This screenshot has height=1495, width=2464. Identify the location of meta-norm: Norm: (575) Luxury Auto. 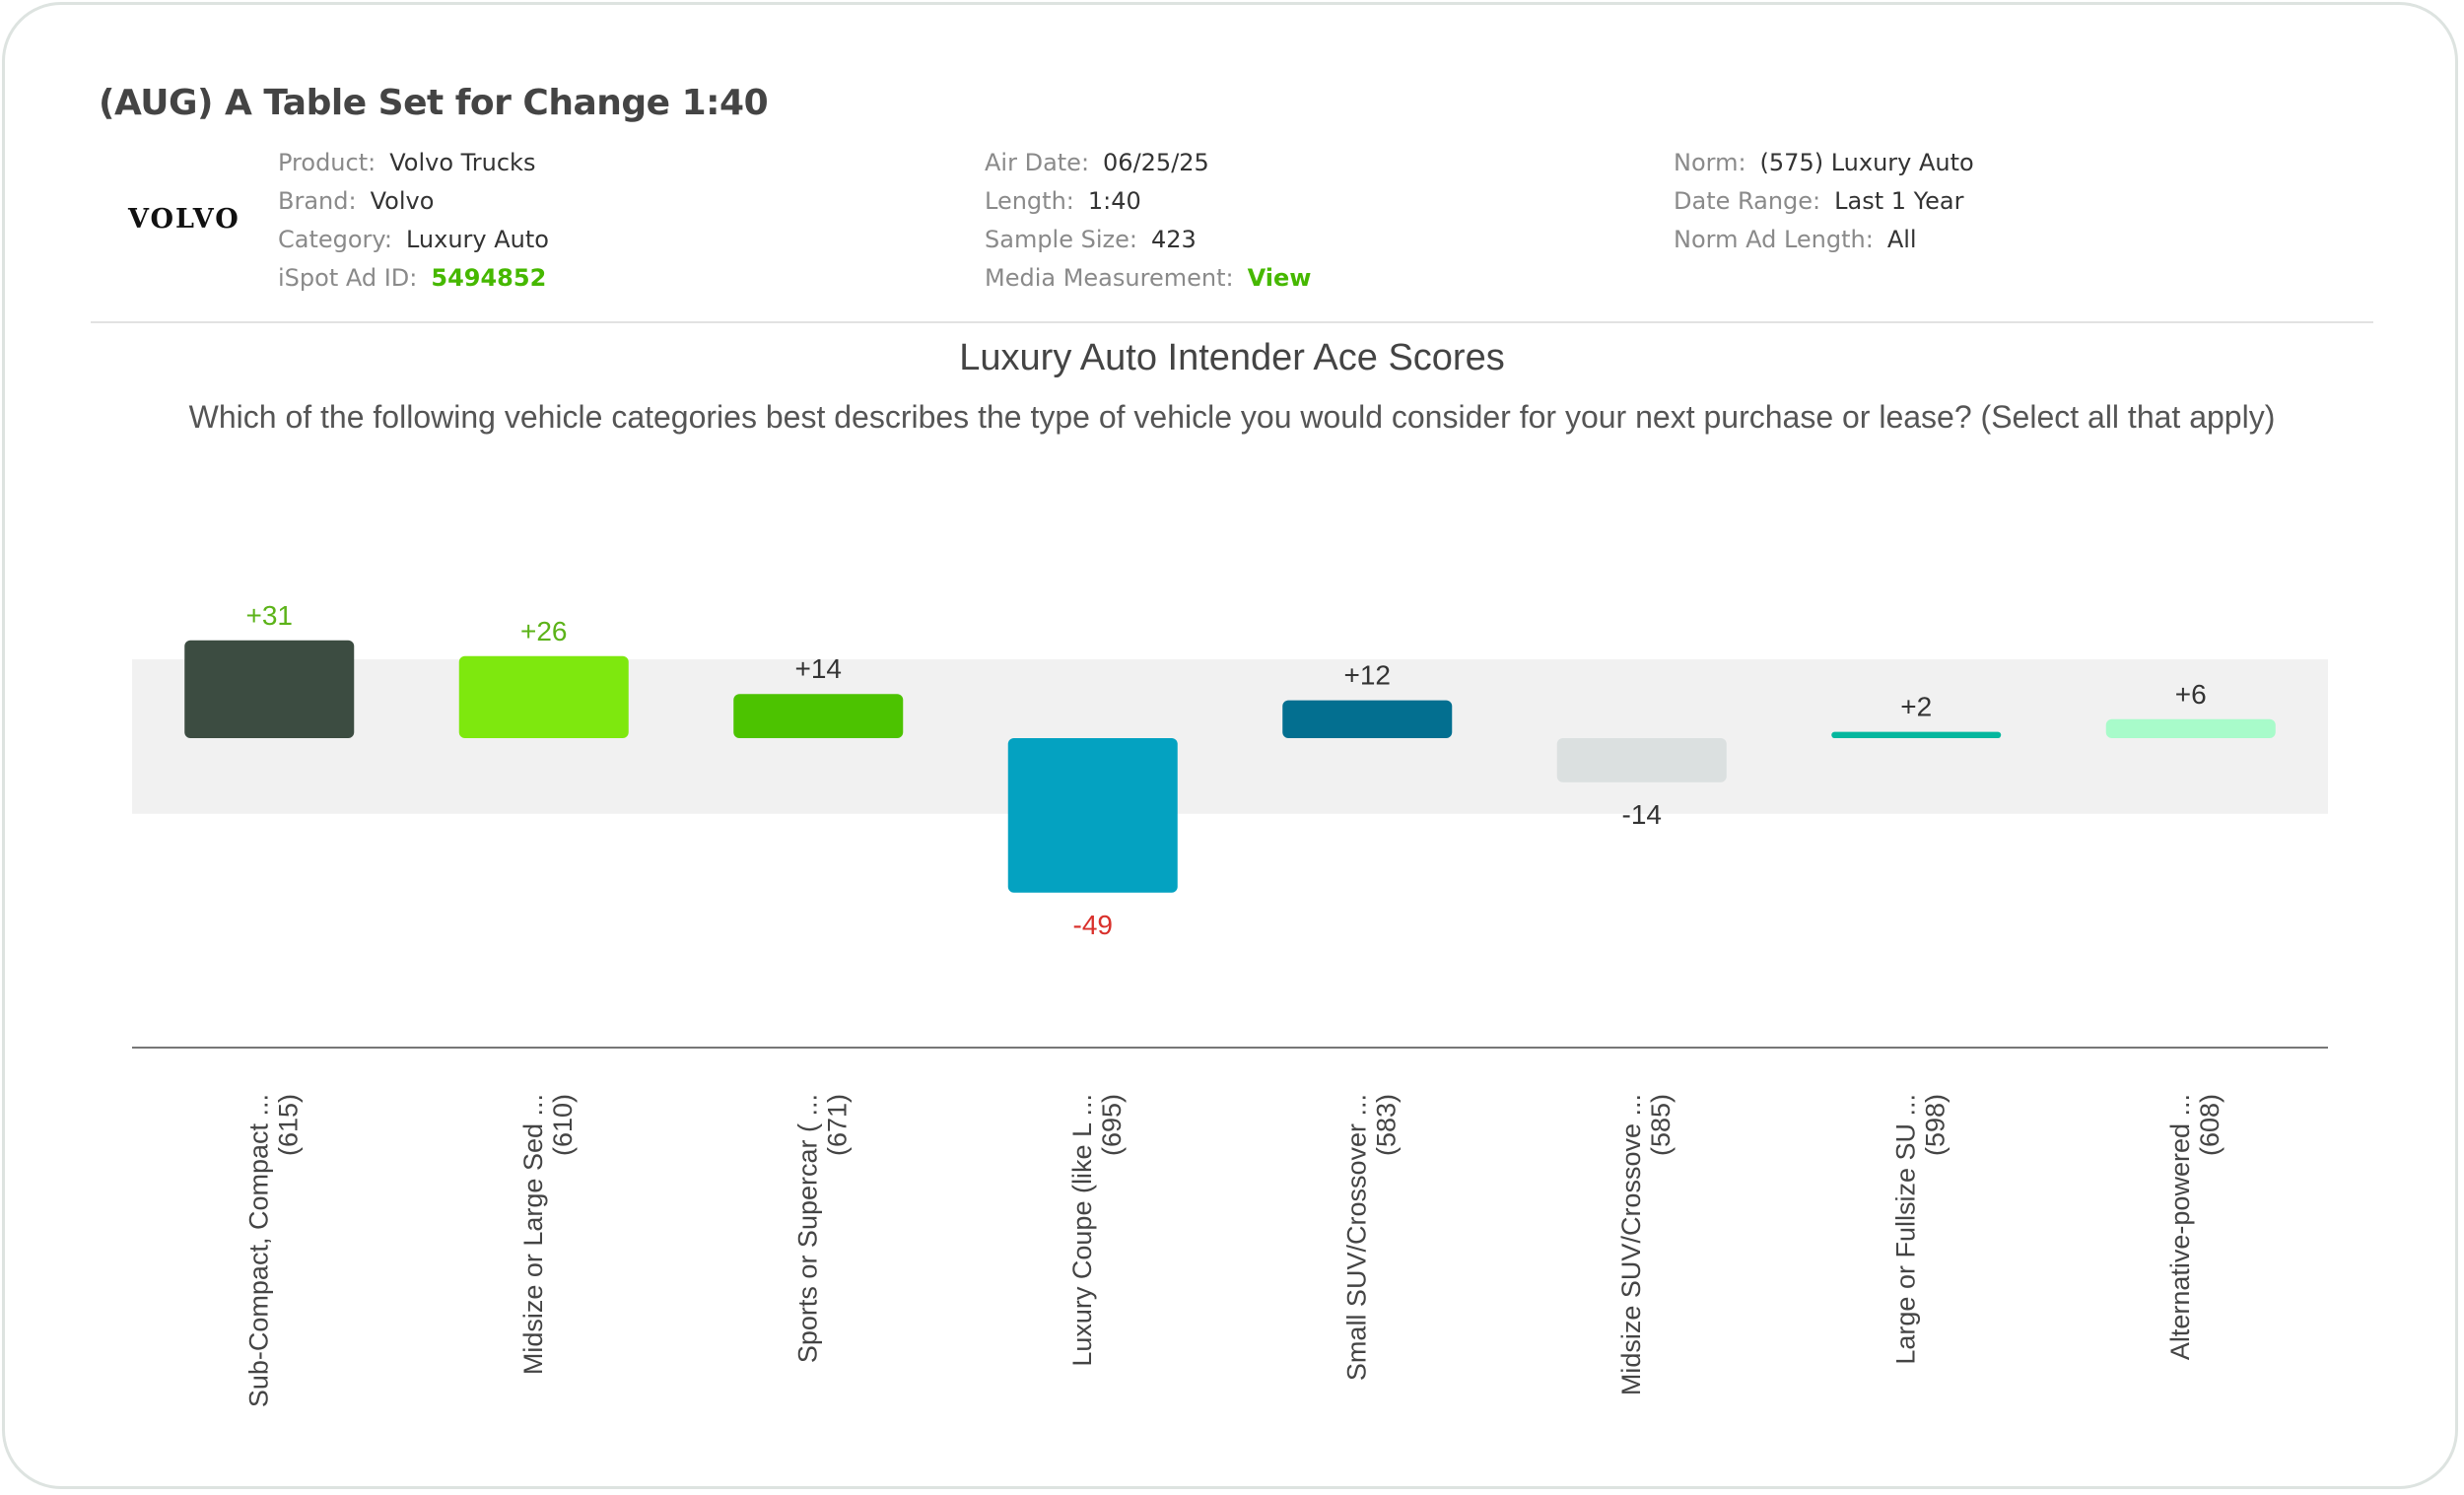
(1824, 163).